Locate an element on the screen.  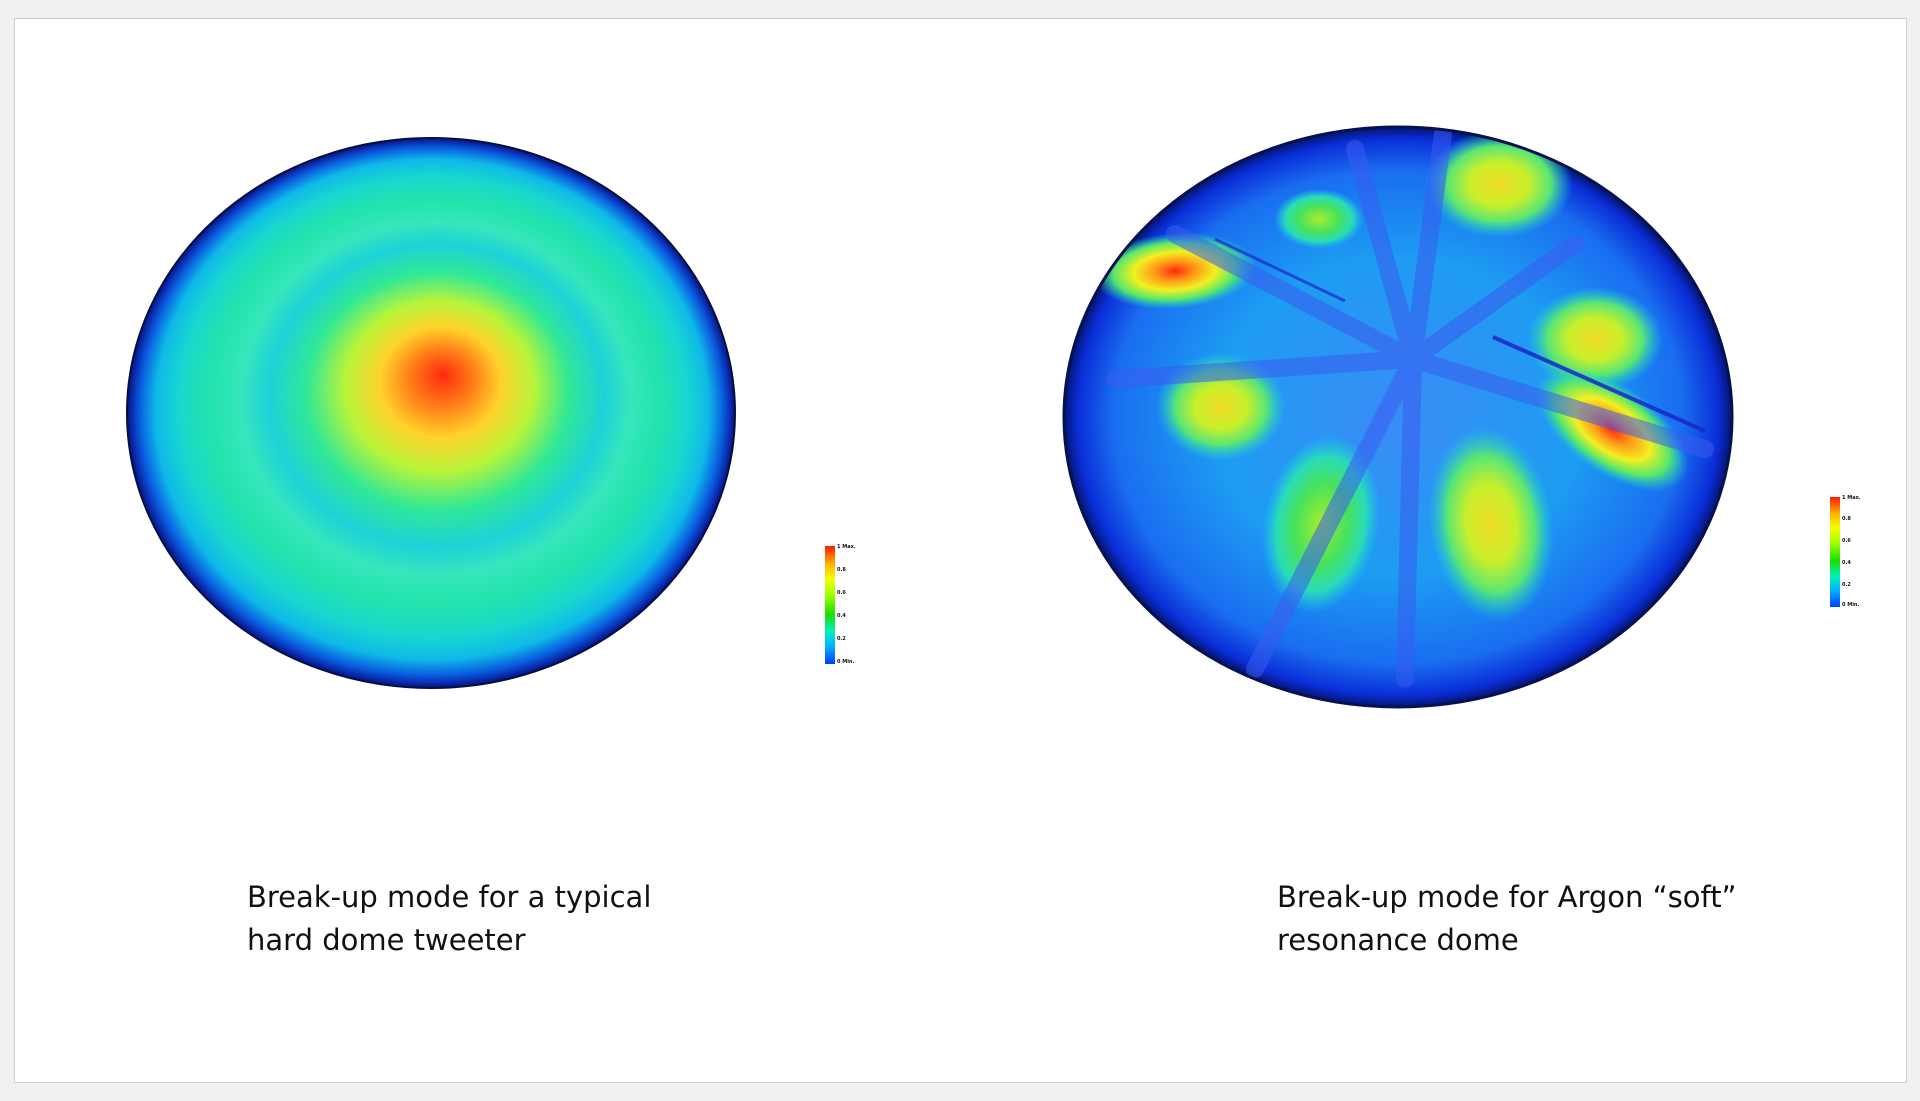
left-scale-tick: 1 Max. is located at coordinates (846, 547).